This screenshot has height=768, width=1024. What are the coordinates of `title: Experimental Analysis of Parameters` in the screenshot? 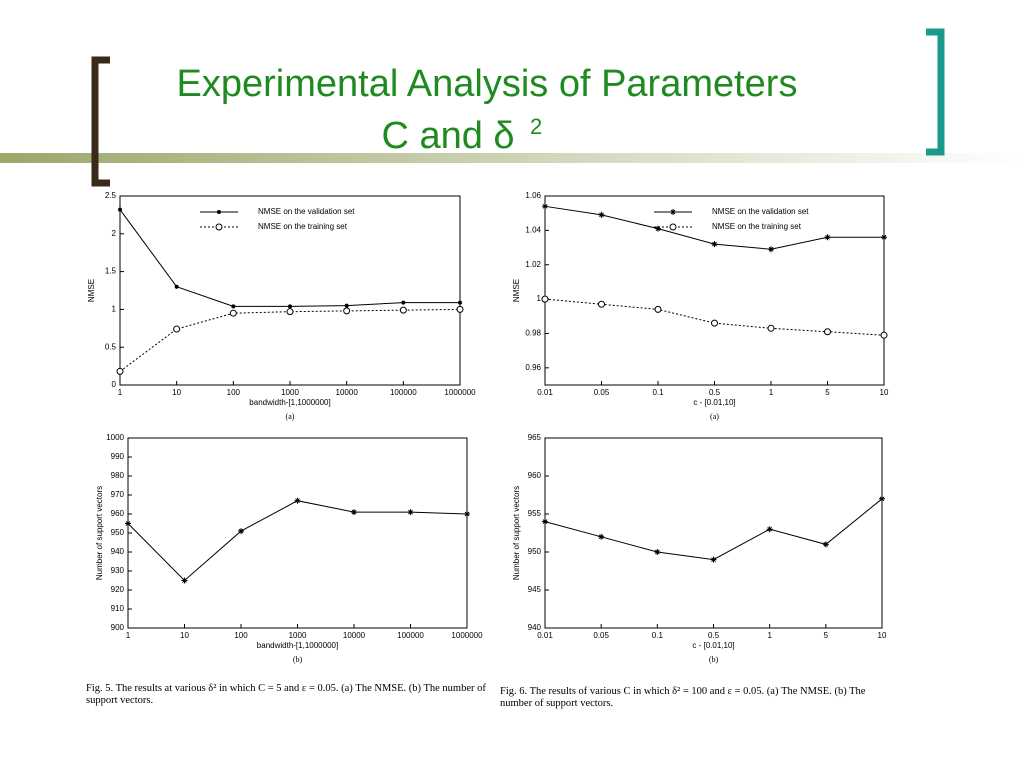 It's located at (487, 84).